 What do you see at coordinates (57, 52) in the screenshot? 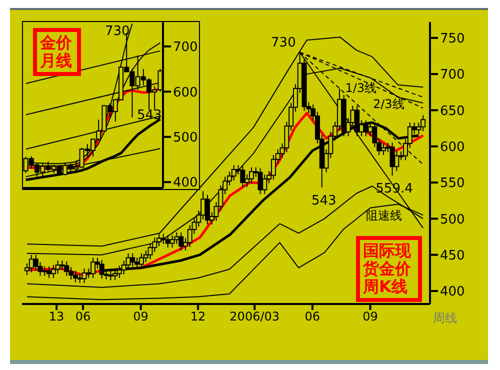
I see `text: 金价月线` at bounding box center [57, 52].